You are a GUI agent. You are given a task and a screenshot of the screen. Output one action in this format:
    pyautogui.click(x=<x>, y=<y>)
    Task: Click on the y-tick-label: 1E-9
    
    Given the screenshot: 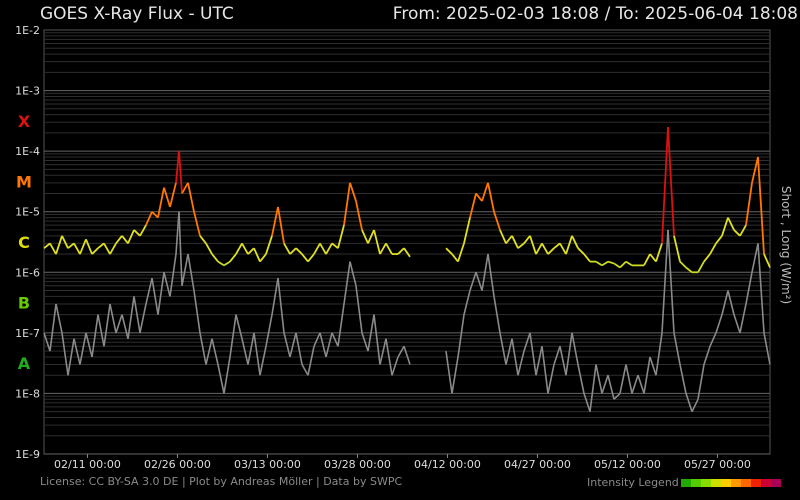 What is the action you would take?
    pyautogui.click(x=27, y=454)
    